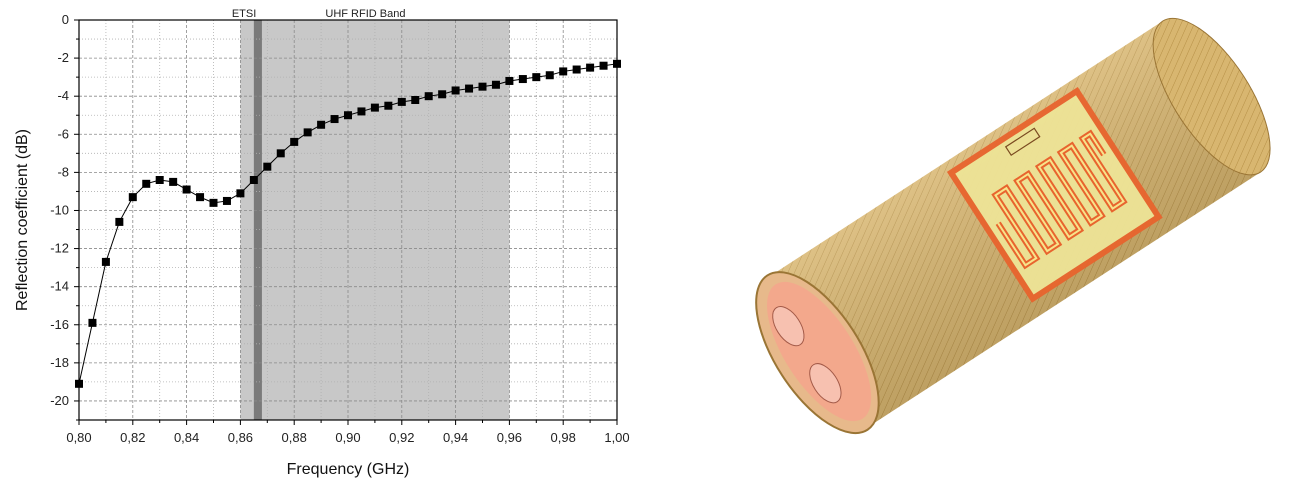 The height and width of the screenshot is (480, 1312). What do you see at coordinates (59, 324) in the screenshot?
I see `y-tick-label: -16` at bounding box center [59, 324].